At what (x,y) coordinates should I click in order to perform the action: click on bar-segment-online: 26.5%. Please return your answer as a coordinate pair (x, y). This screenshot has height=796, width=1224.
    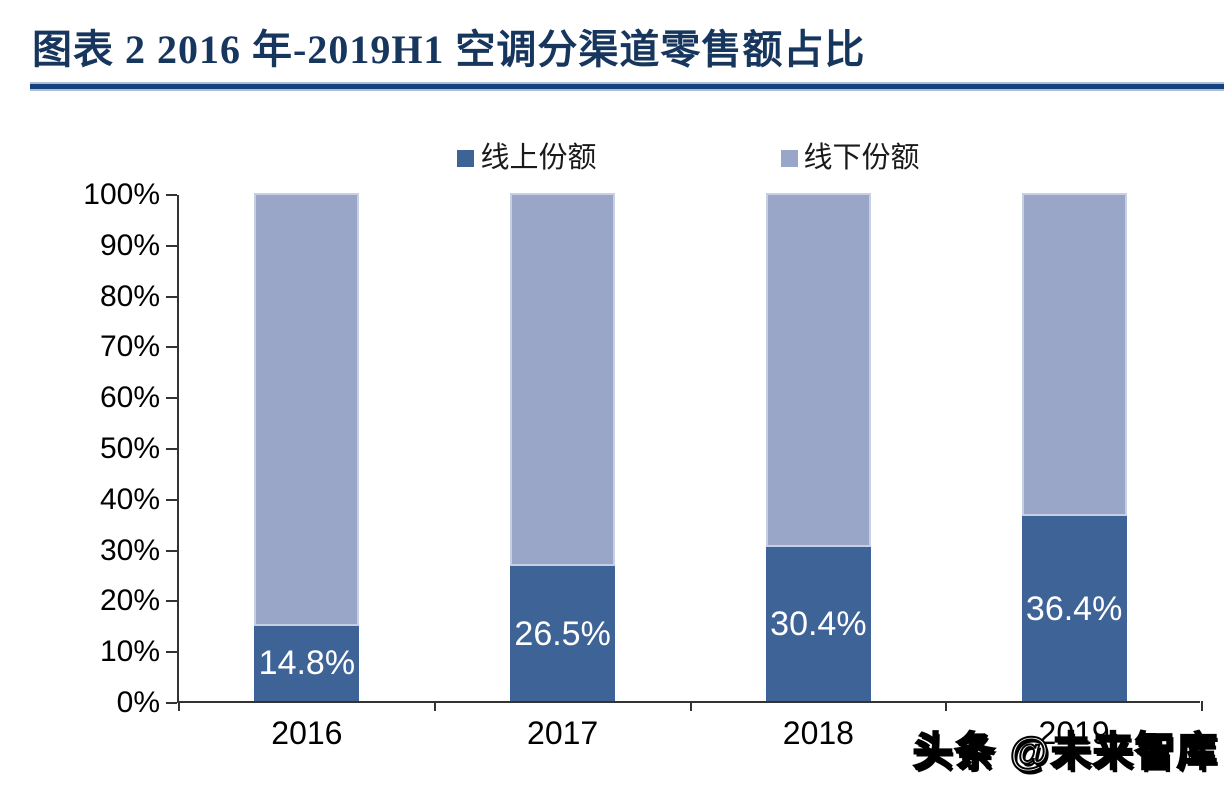
    Looking at the image, I should click on (563, 633).